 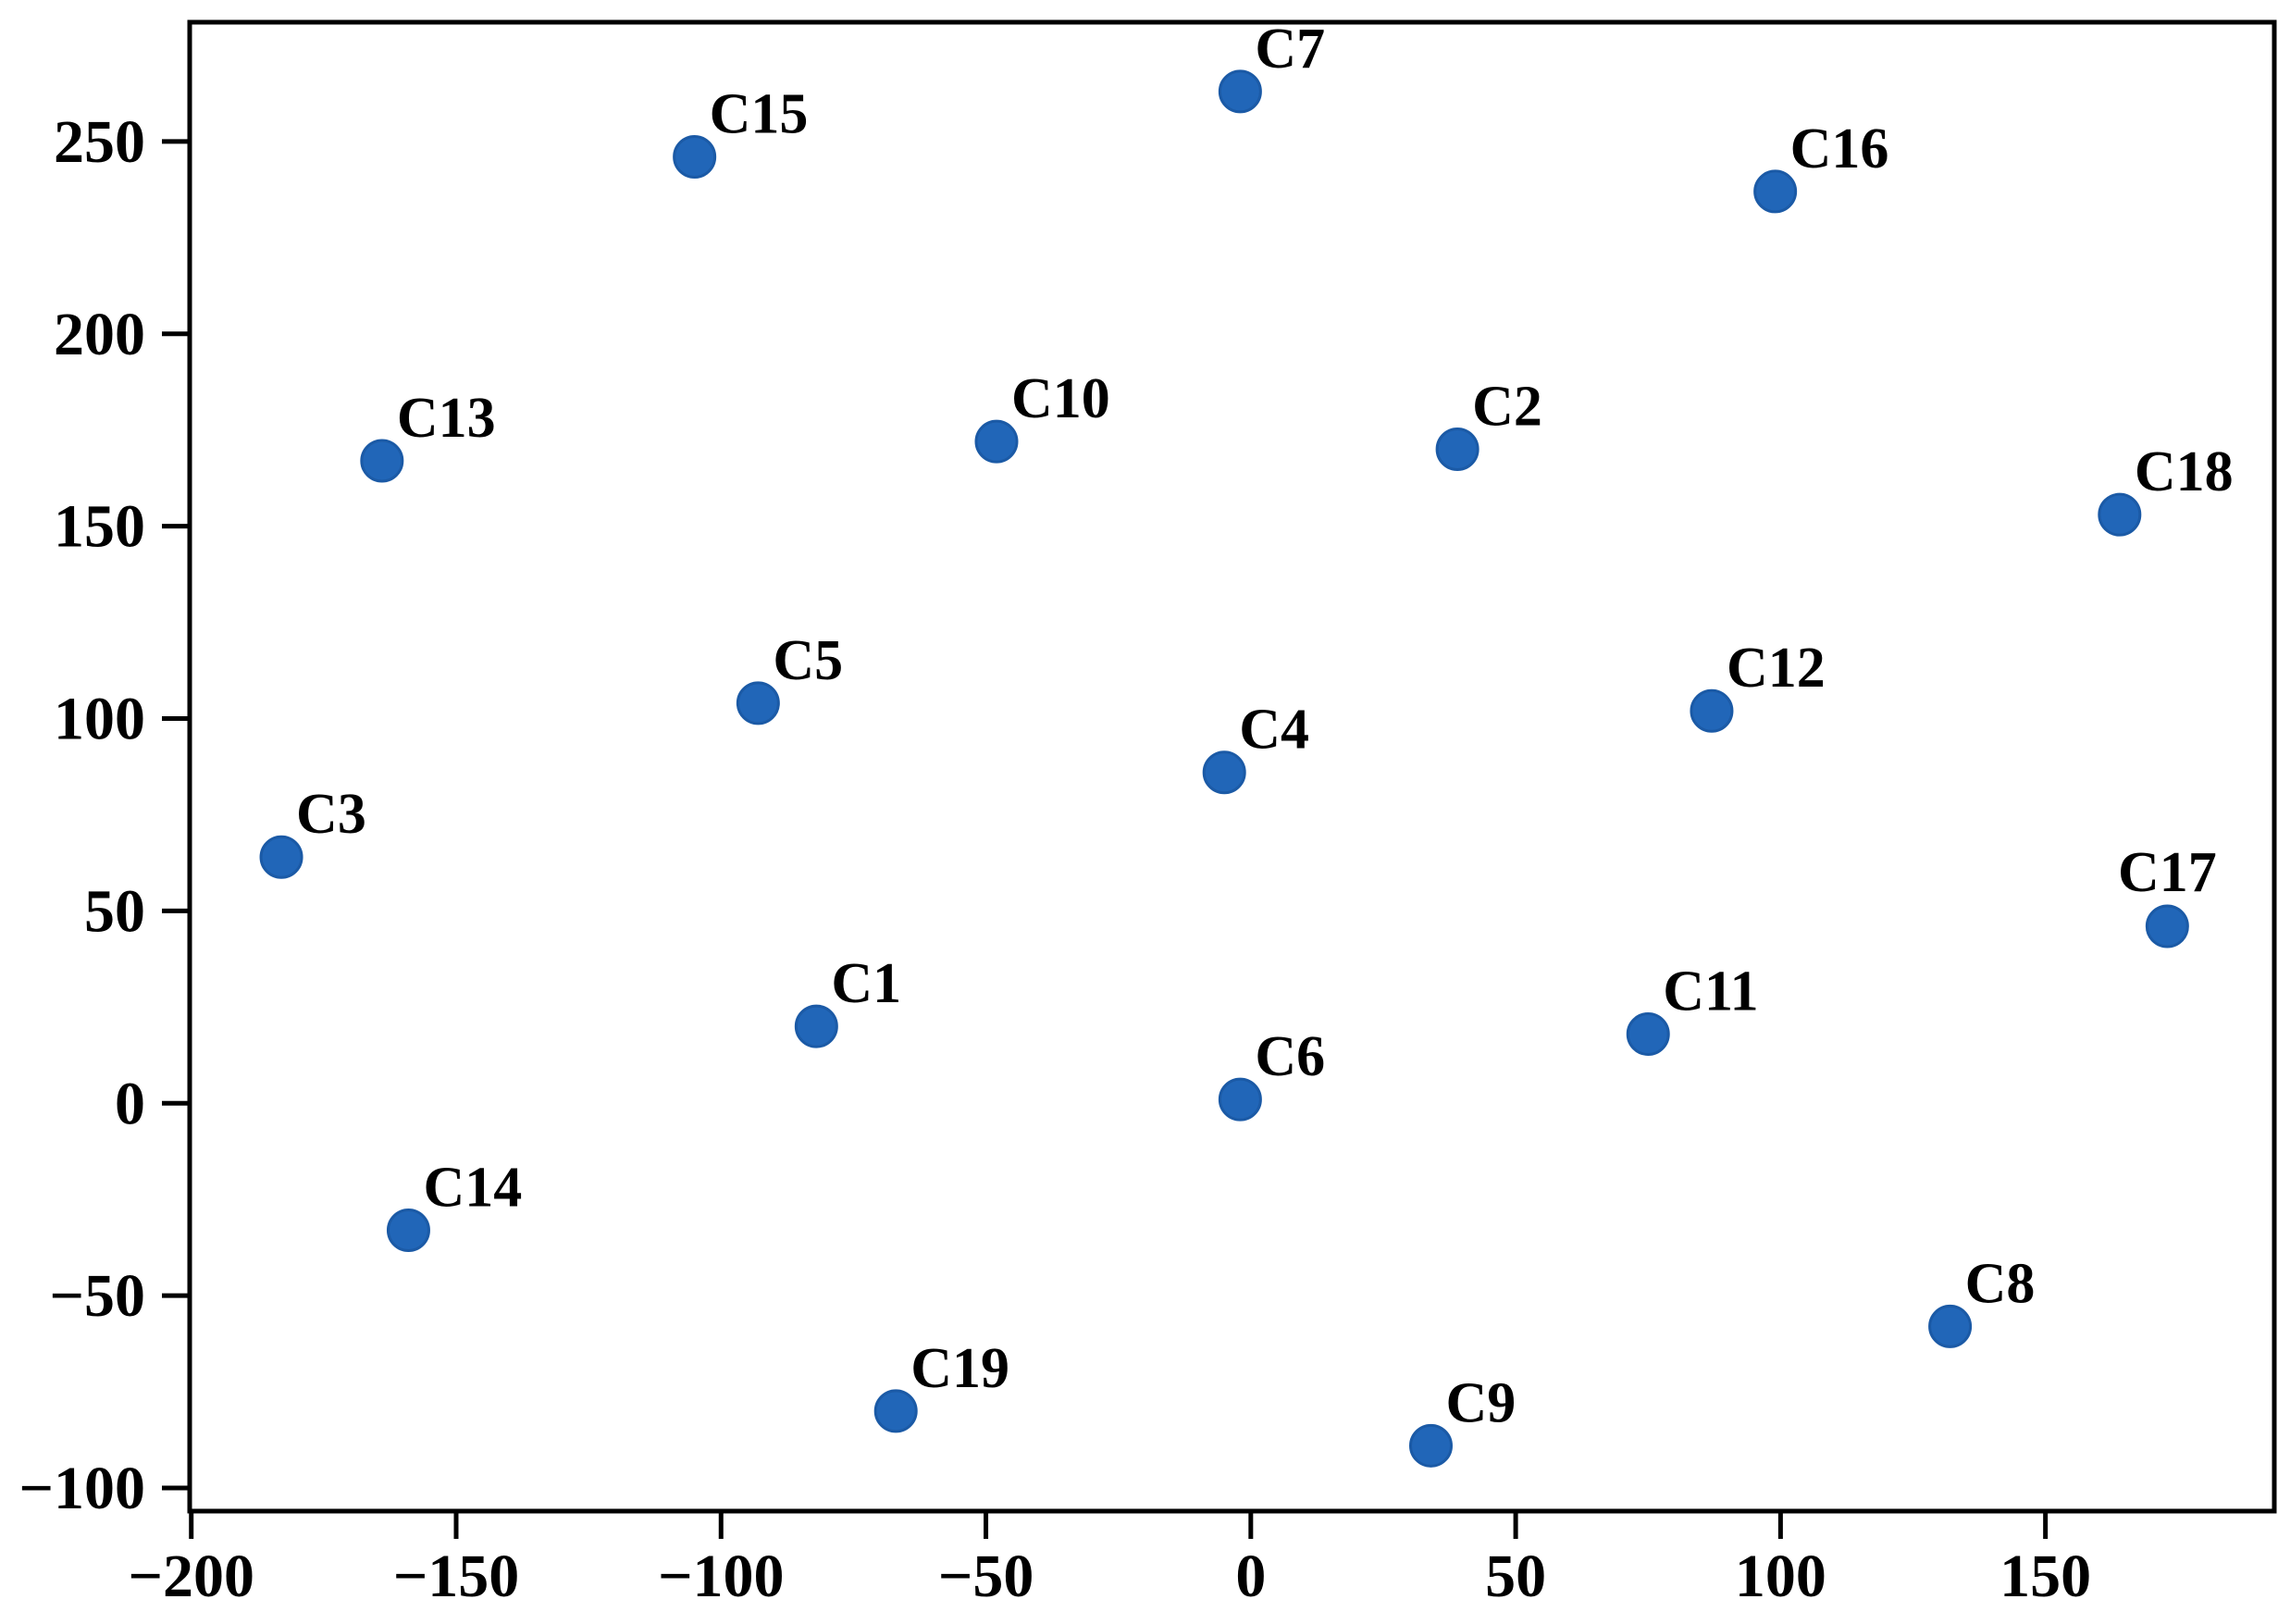 I want to click on y-tick-label: −50, so click(x=97, y=1296).